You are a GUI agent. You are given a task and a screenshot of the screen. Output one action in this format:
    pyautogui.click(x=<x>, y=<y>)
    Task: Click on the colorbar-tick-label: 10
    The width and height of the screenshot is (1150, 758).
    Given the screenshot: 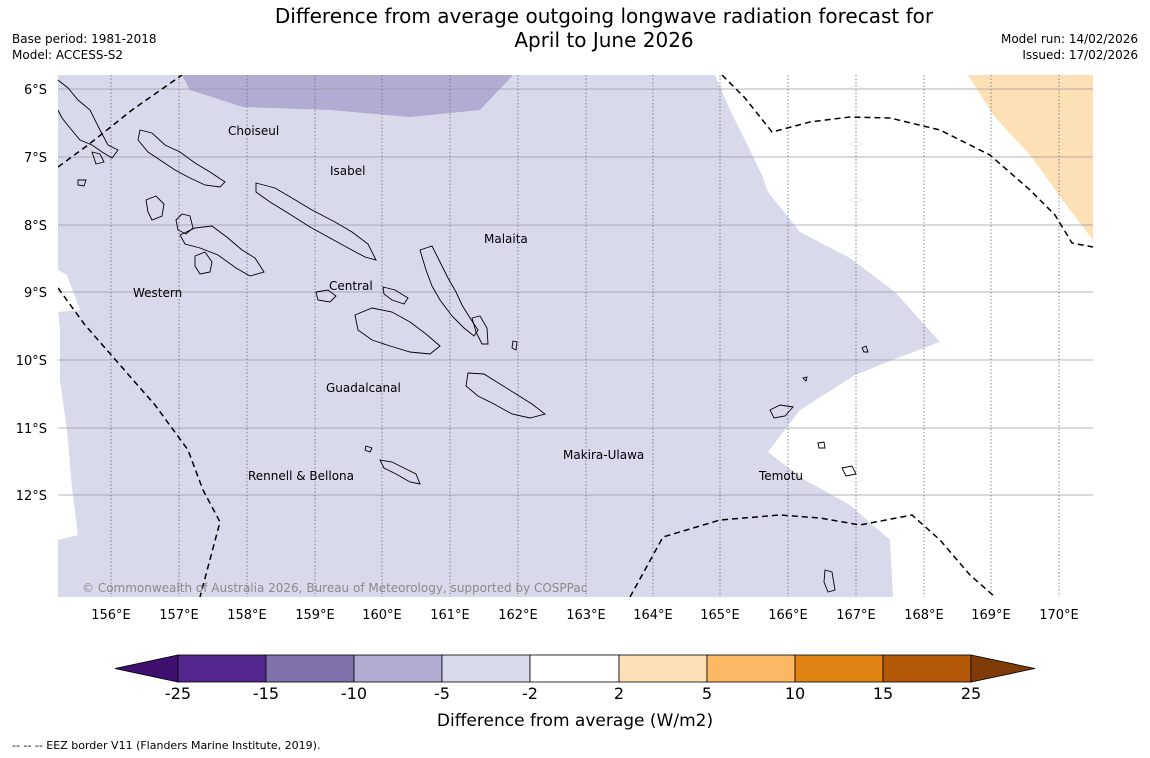 What is the action you would take?
    pyautogui.click(x=795, y=693)
    